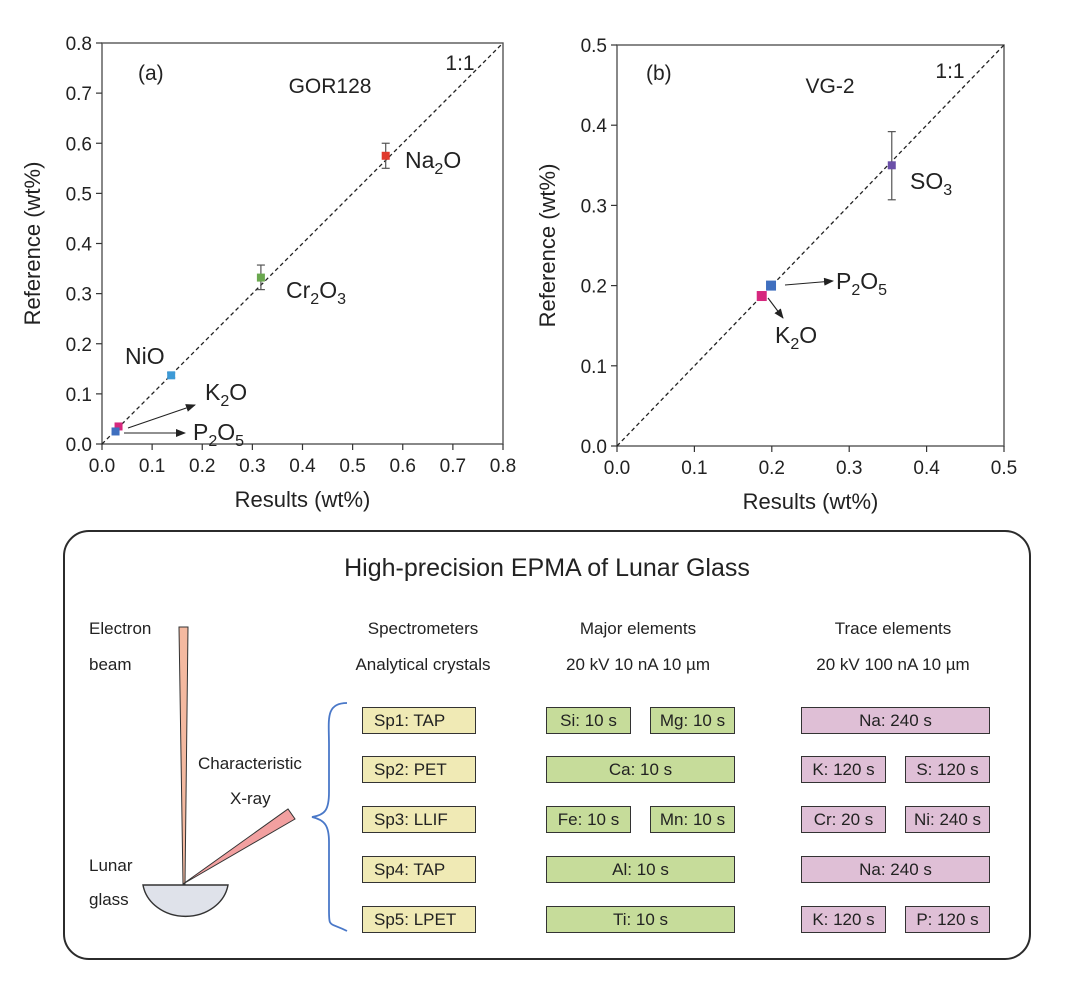  What do you see at coordinates (659, 73) in the screenshot?
I see `panel-label: (b)` at bounding box center [659, 73].